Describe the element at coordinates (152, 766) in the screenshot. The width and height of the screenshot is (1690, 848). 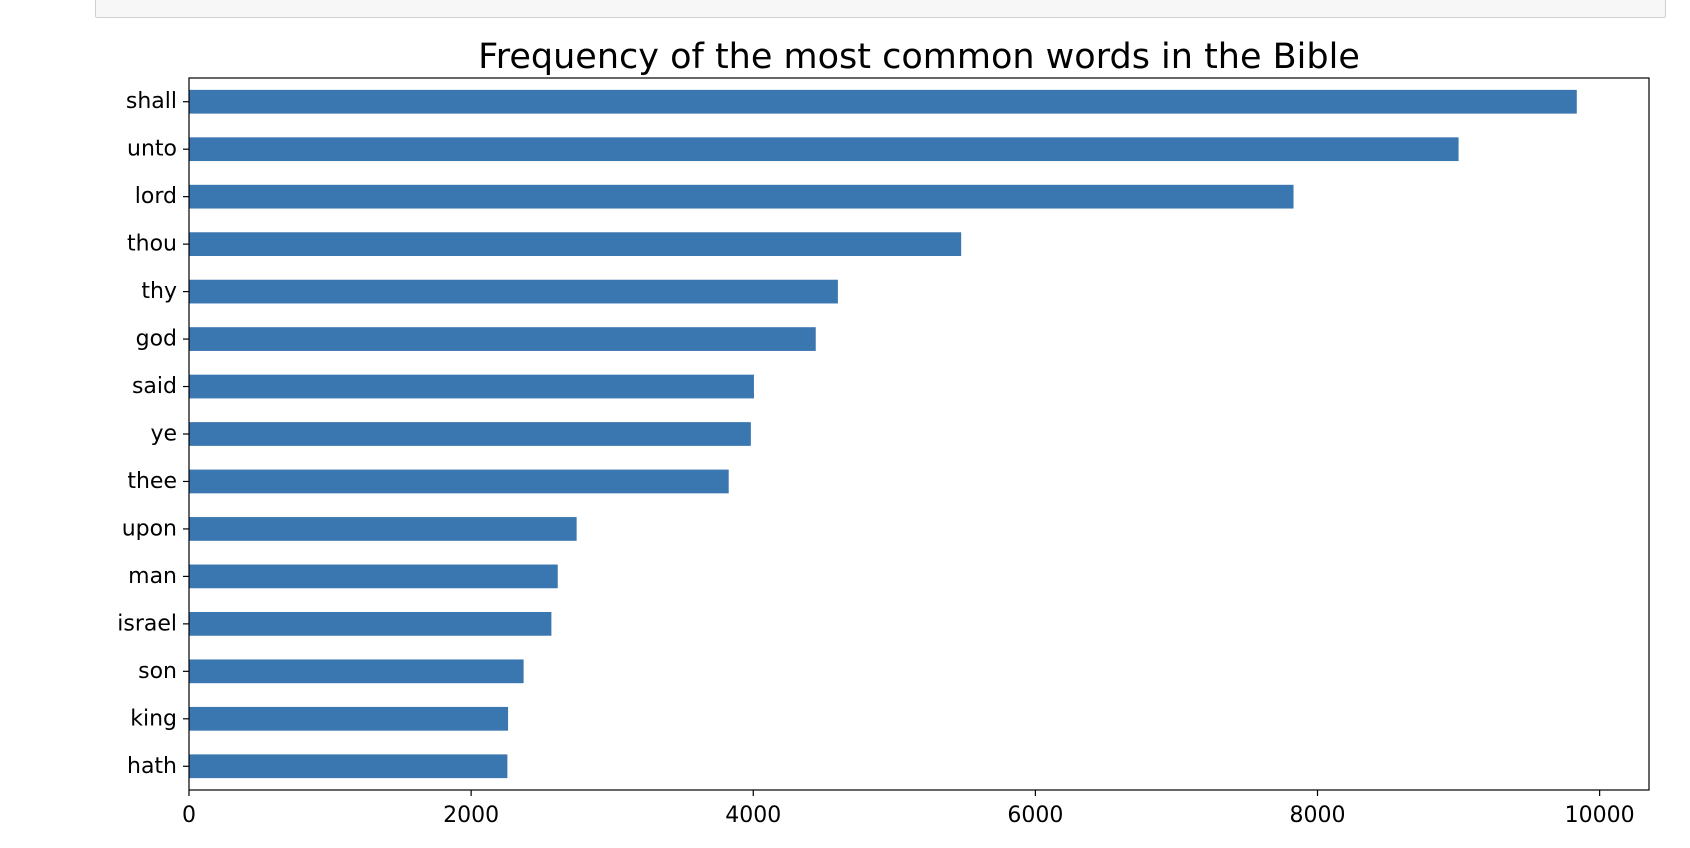
I see `y-tick-label: hath` at that location.